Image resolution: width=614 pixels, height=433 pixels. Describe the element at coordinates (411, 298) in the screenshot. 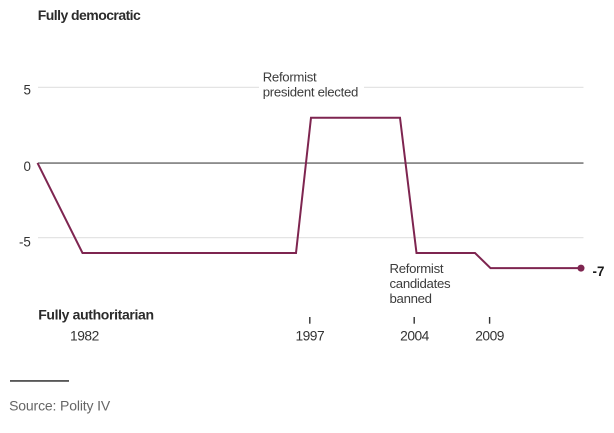

I see `svg-text: banned` at that location.